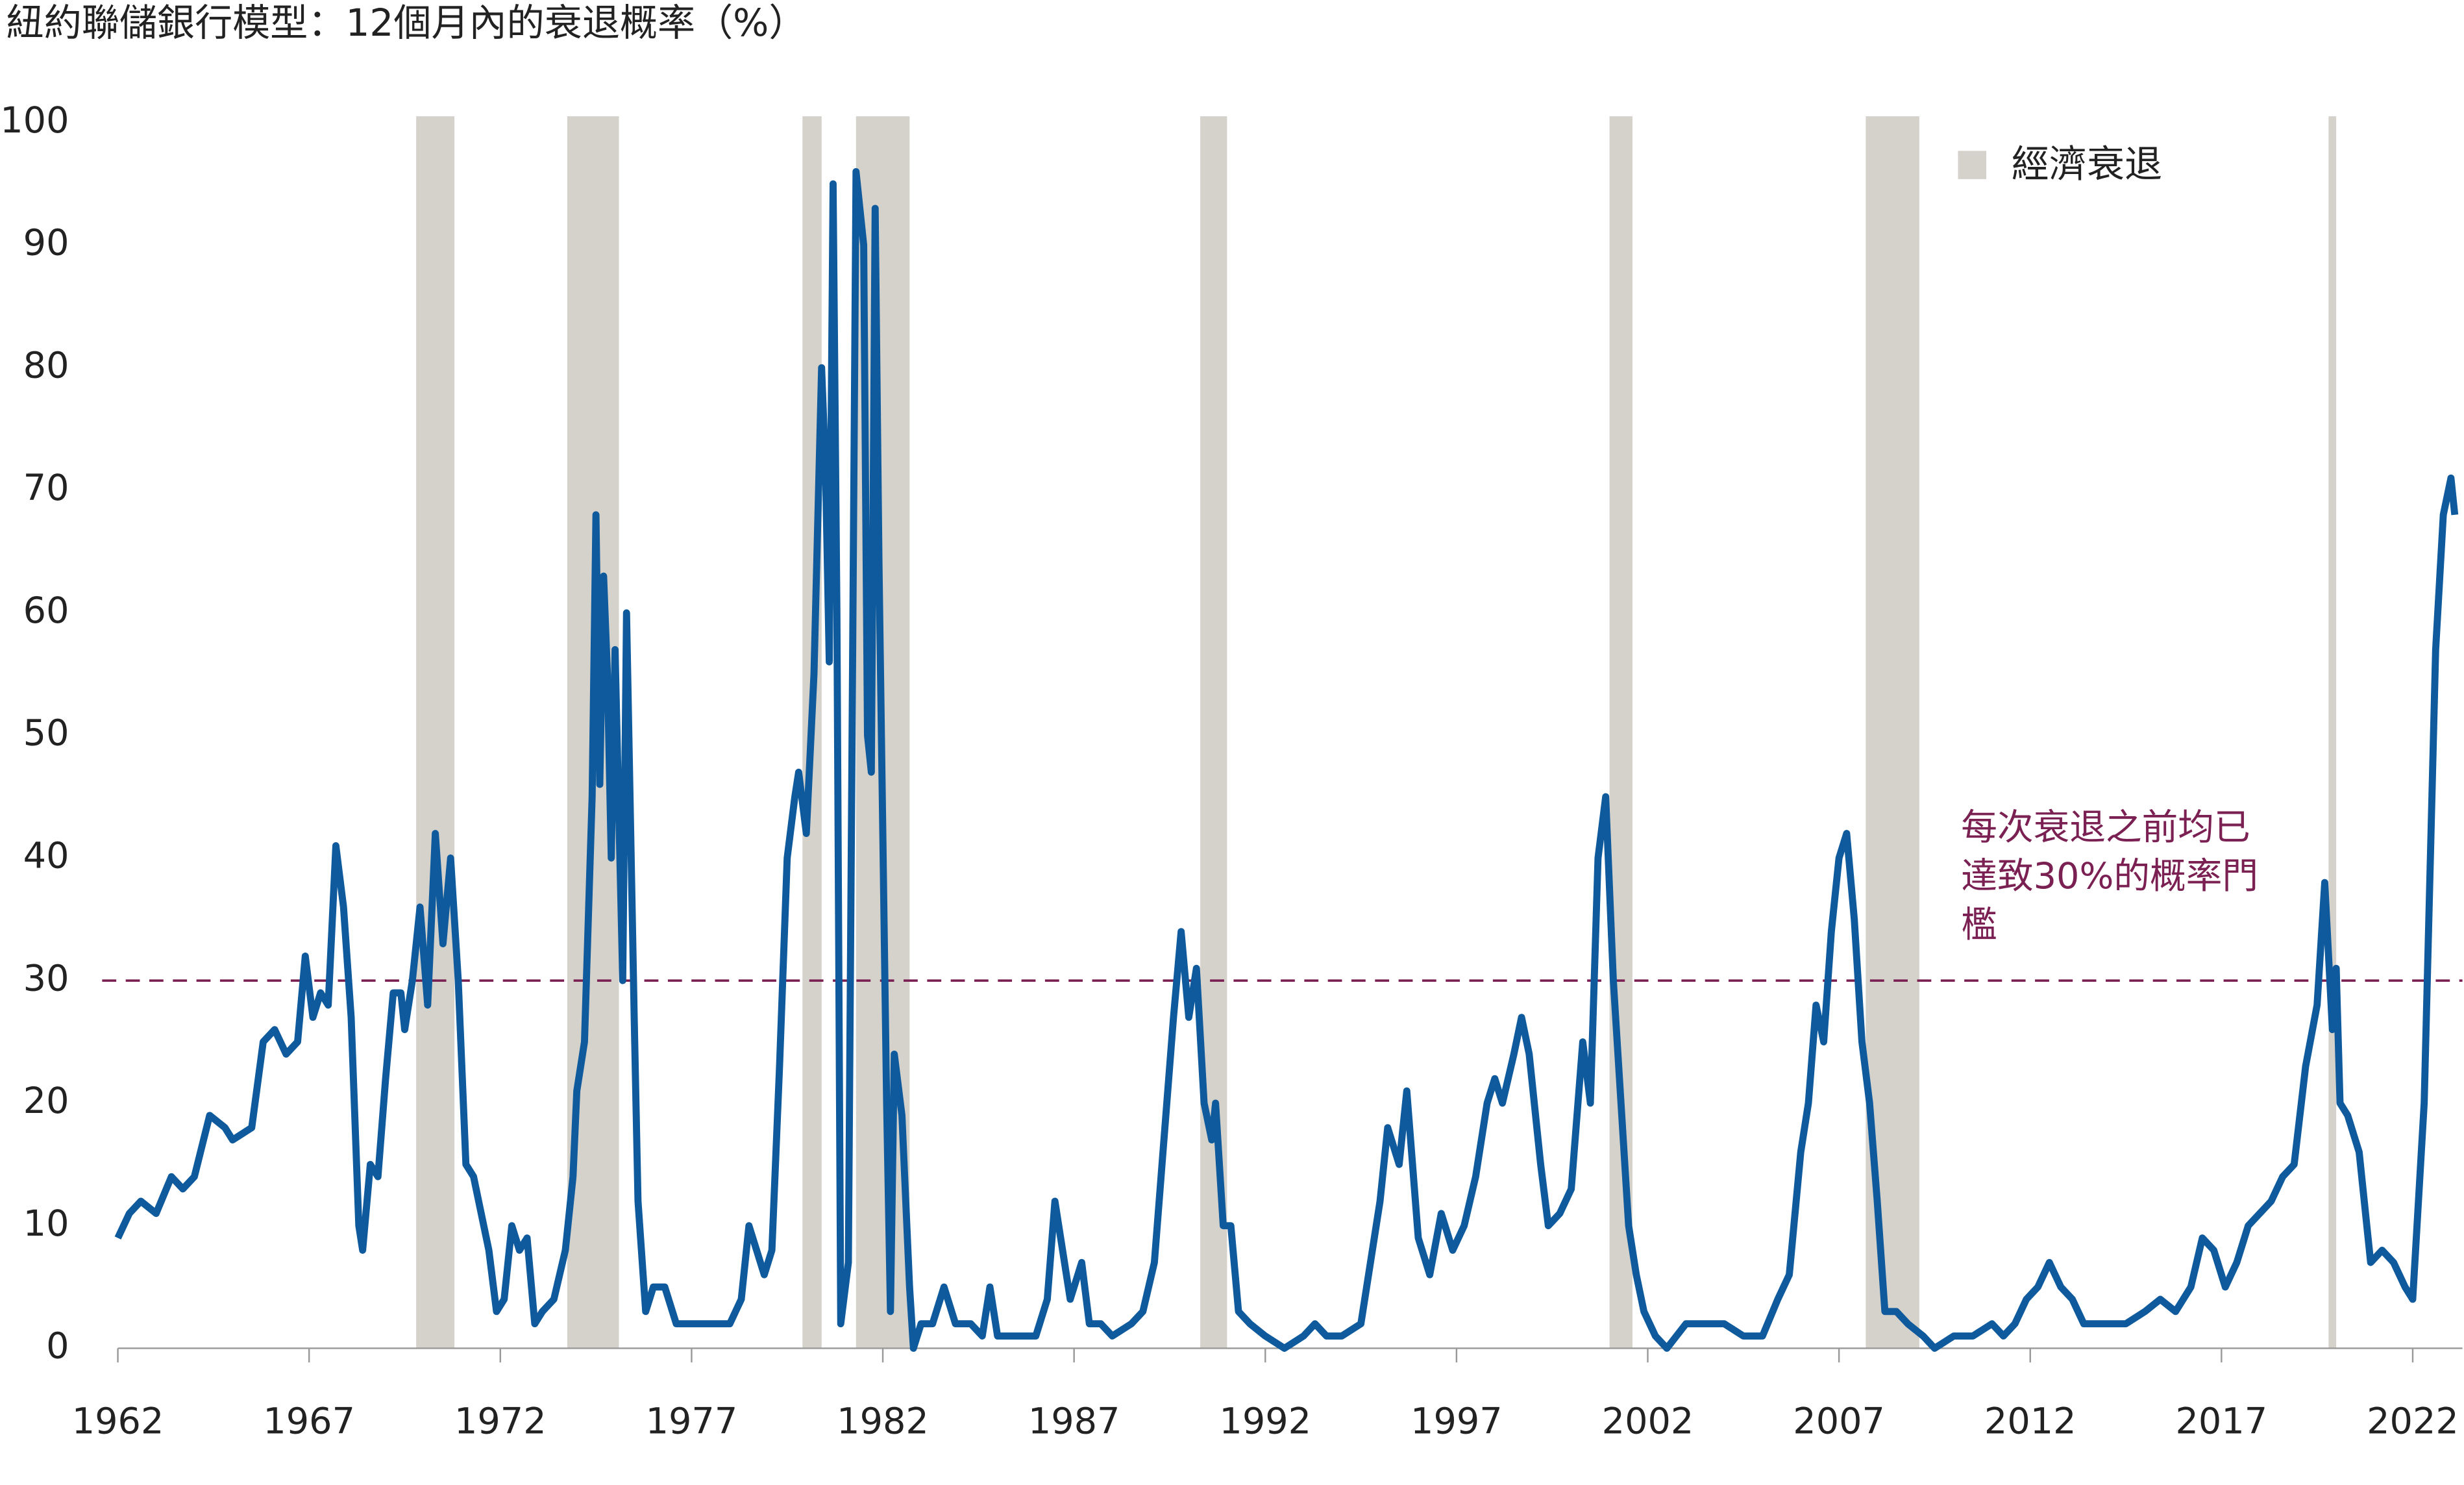 The width and height of the screenshot is (2464, 1485). Describe the element at coordinates (1265, 1422) in the screenshot. I see `x-tick-label: 1992` at that location.